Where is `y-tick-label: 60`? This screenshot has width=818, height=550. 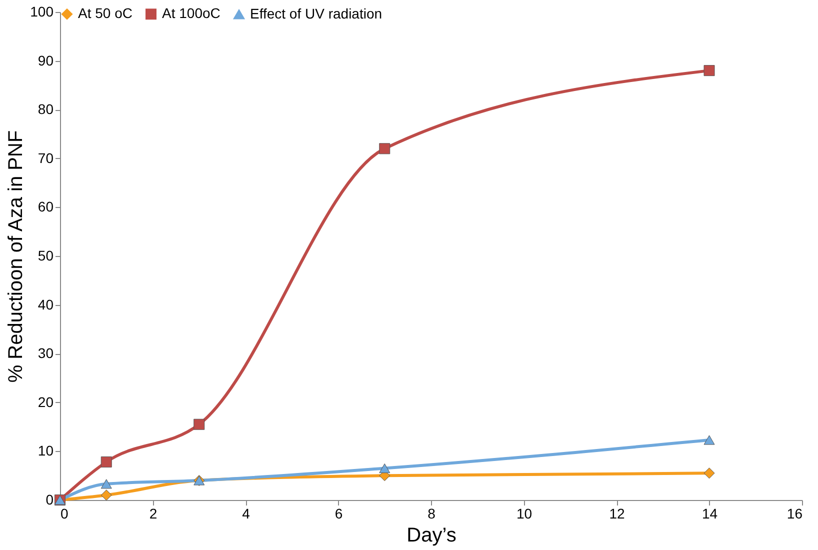 y-tick-label: 60 is located at coordinates (46, 206).